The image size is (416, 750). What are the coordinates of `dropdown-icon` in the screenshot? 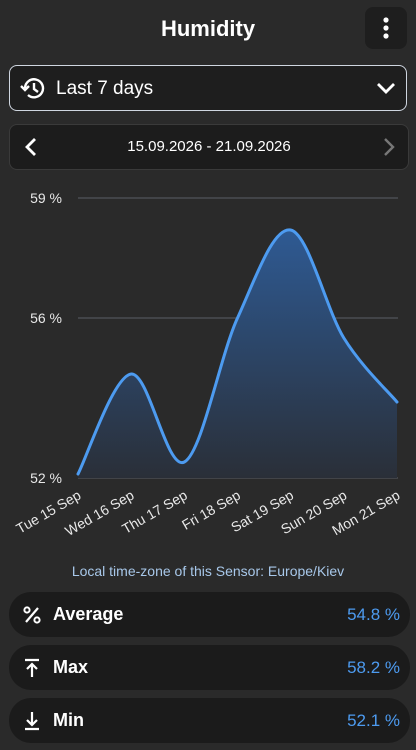 It's located at (386, 88).